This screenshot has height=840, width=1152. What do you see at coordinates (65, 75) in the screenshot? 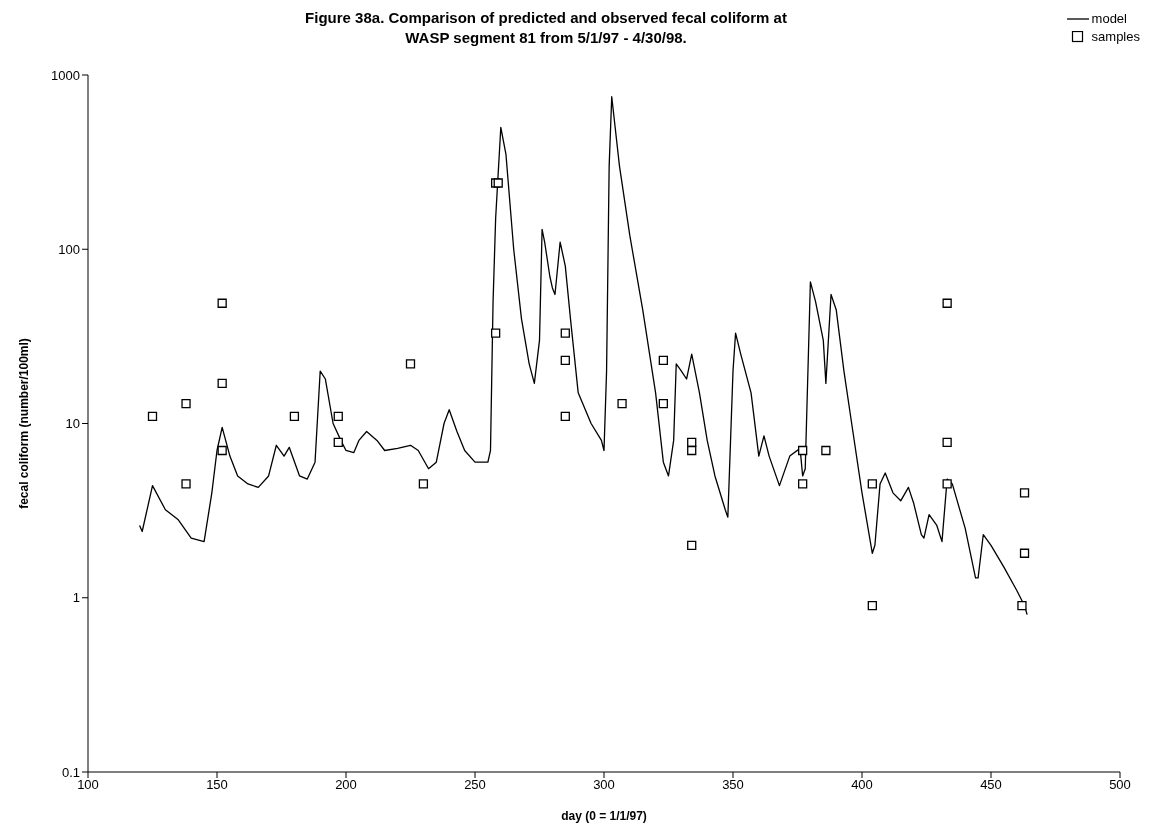
I see `y-tick-label: 1000` at bounding box center [65, 75].